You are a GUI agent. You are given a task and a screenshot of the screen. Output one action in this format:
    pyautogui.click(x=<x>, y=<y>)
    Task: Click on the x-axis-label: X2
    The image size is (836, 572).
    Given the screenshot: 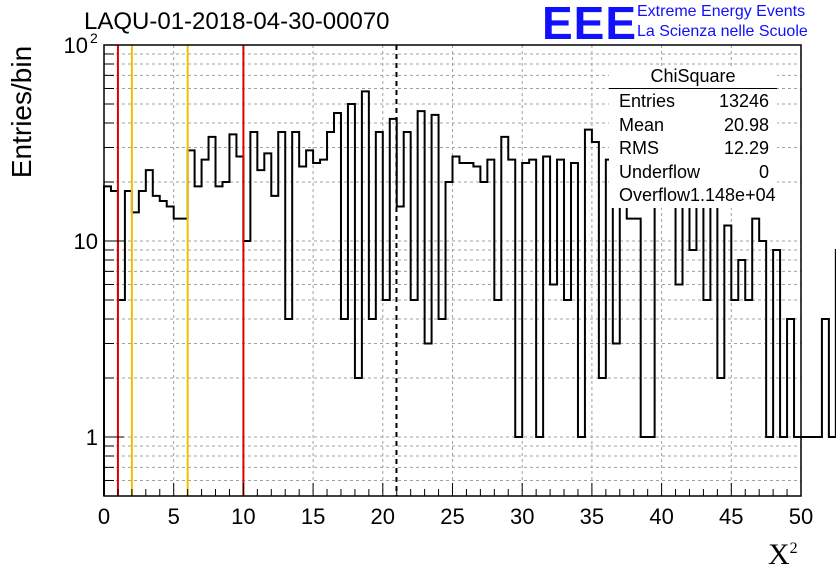 What is the action you would take?
    pyautogui.click(x=783, y=555)
    